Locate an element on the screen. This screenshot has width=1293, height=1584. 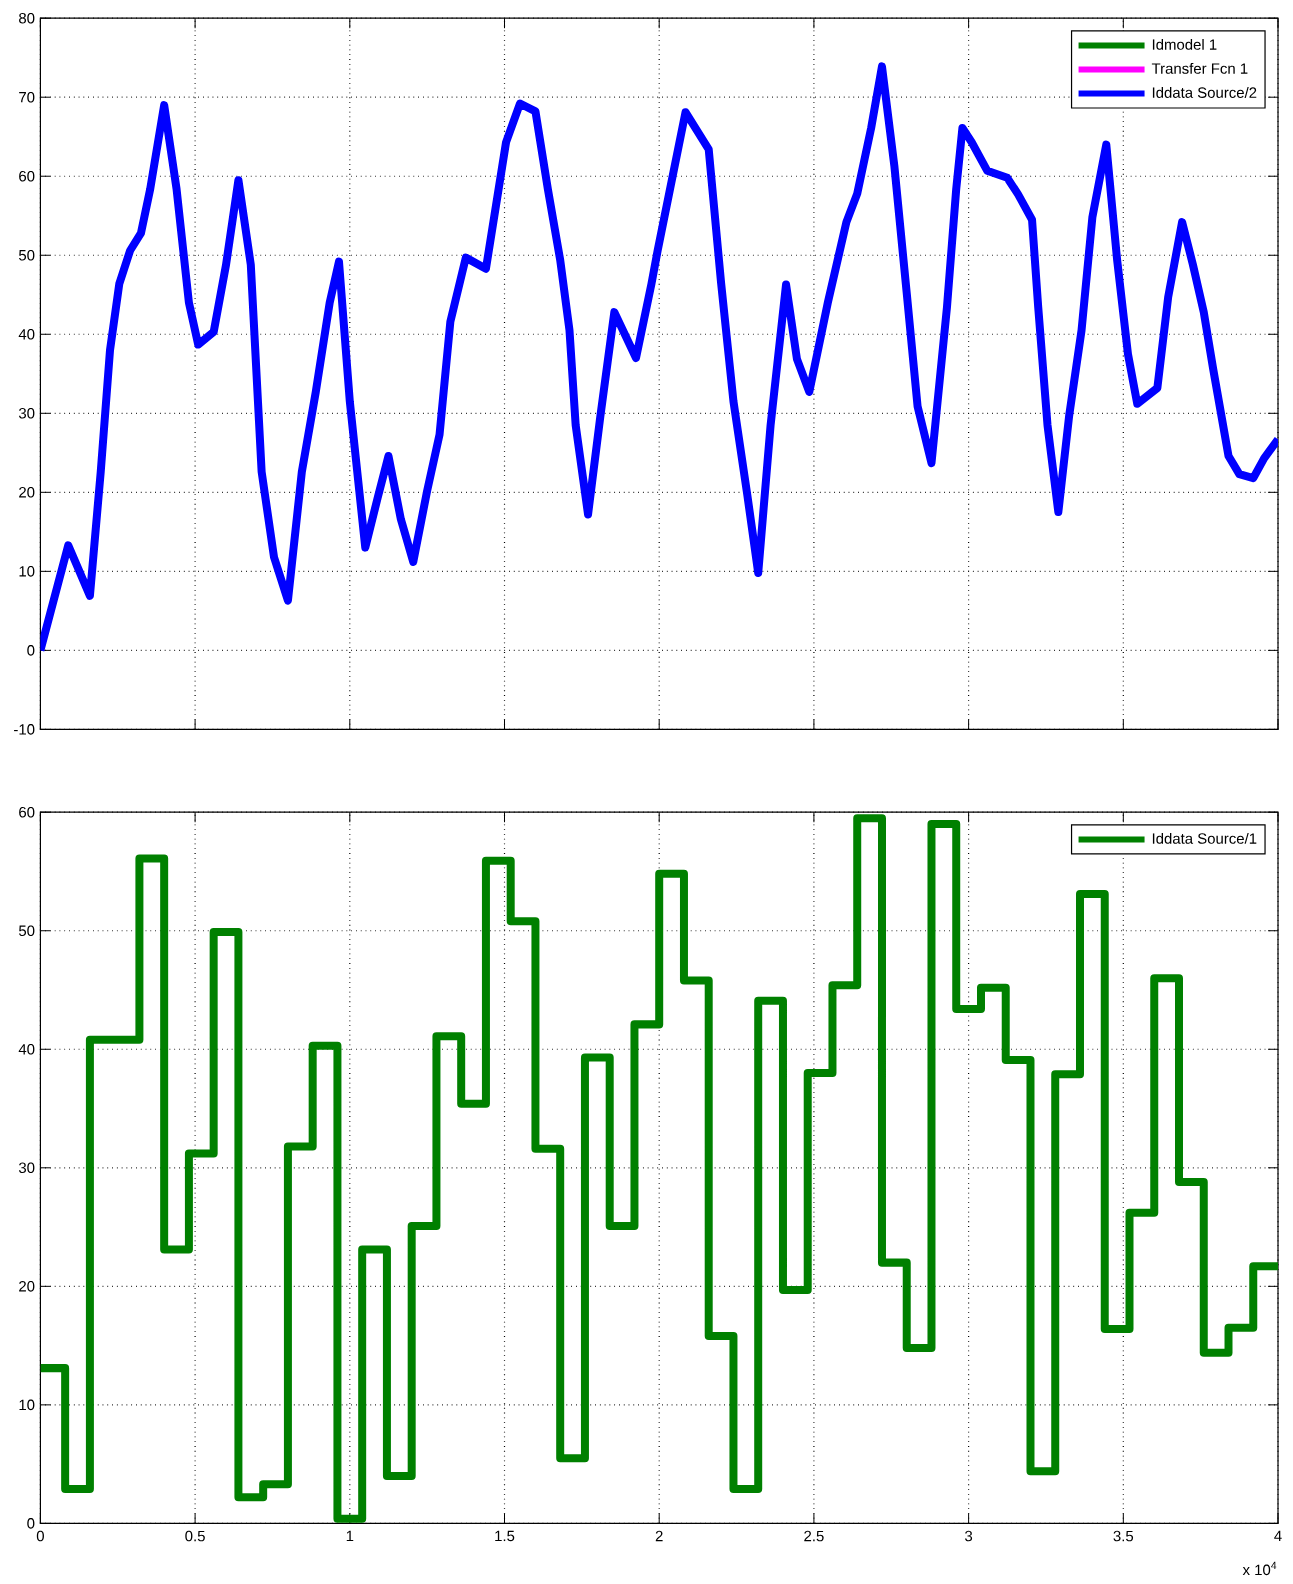
x-tick-label: 4 is located at coordinates (1278, 1536).